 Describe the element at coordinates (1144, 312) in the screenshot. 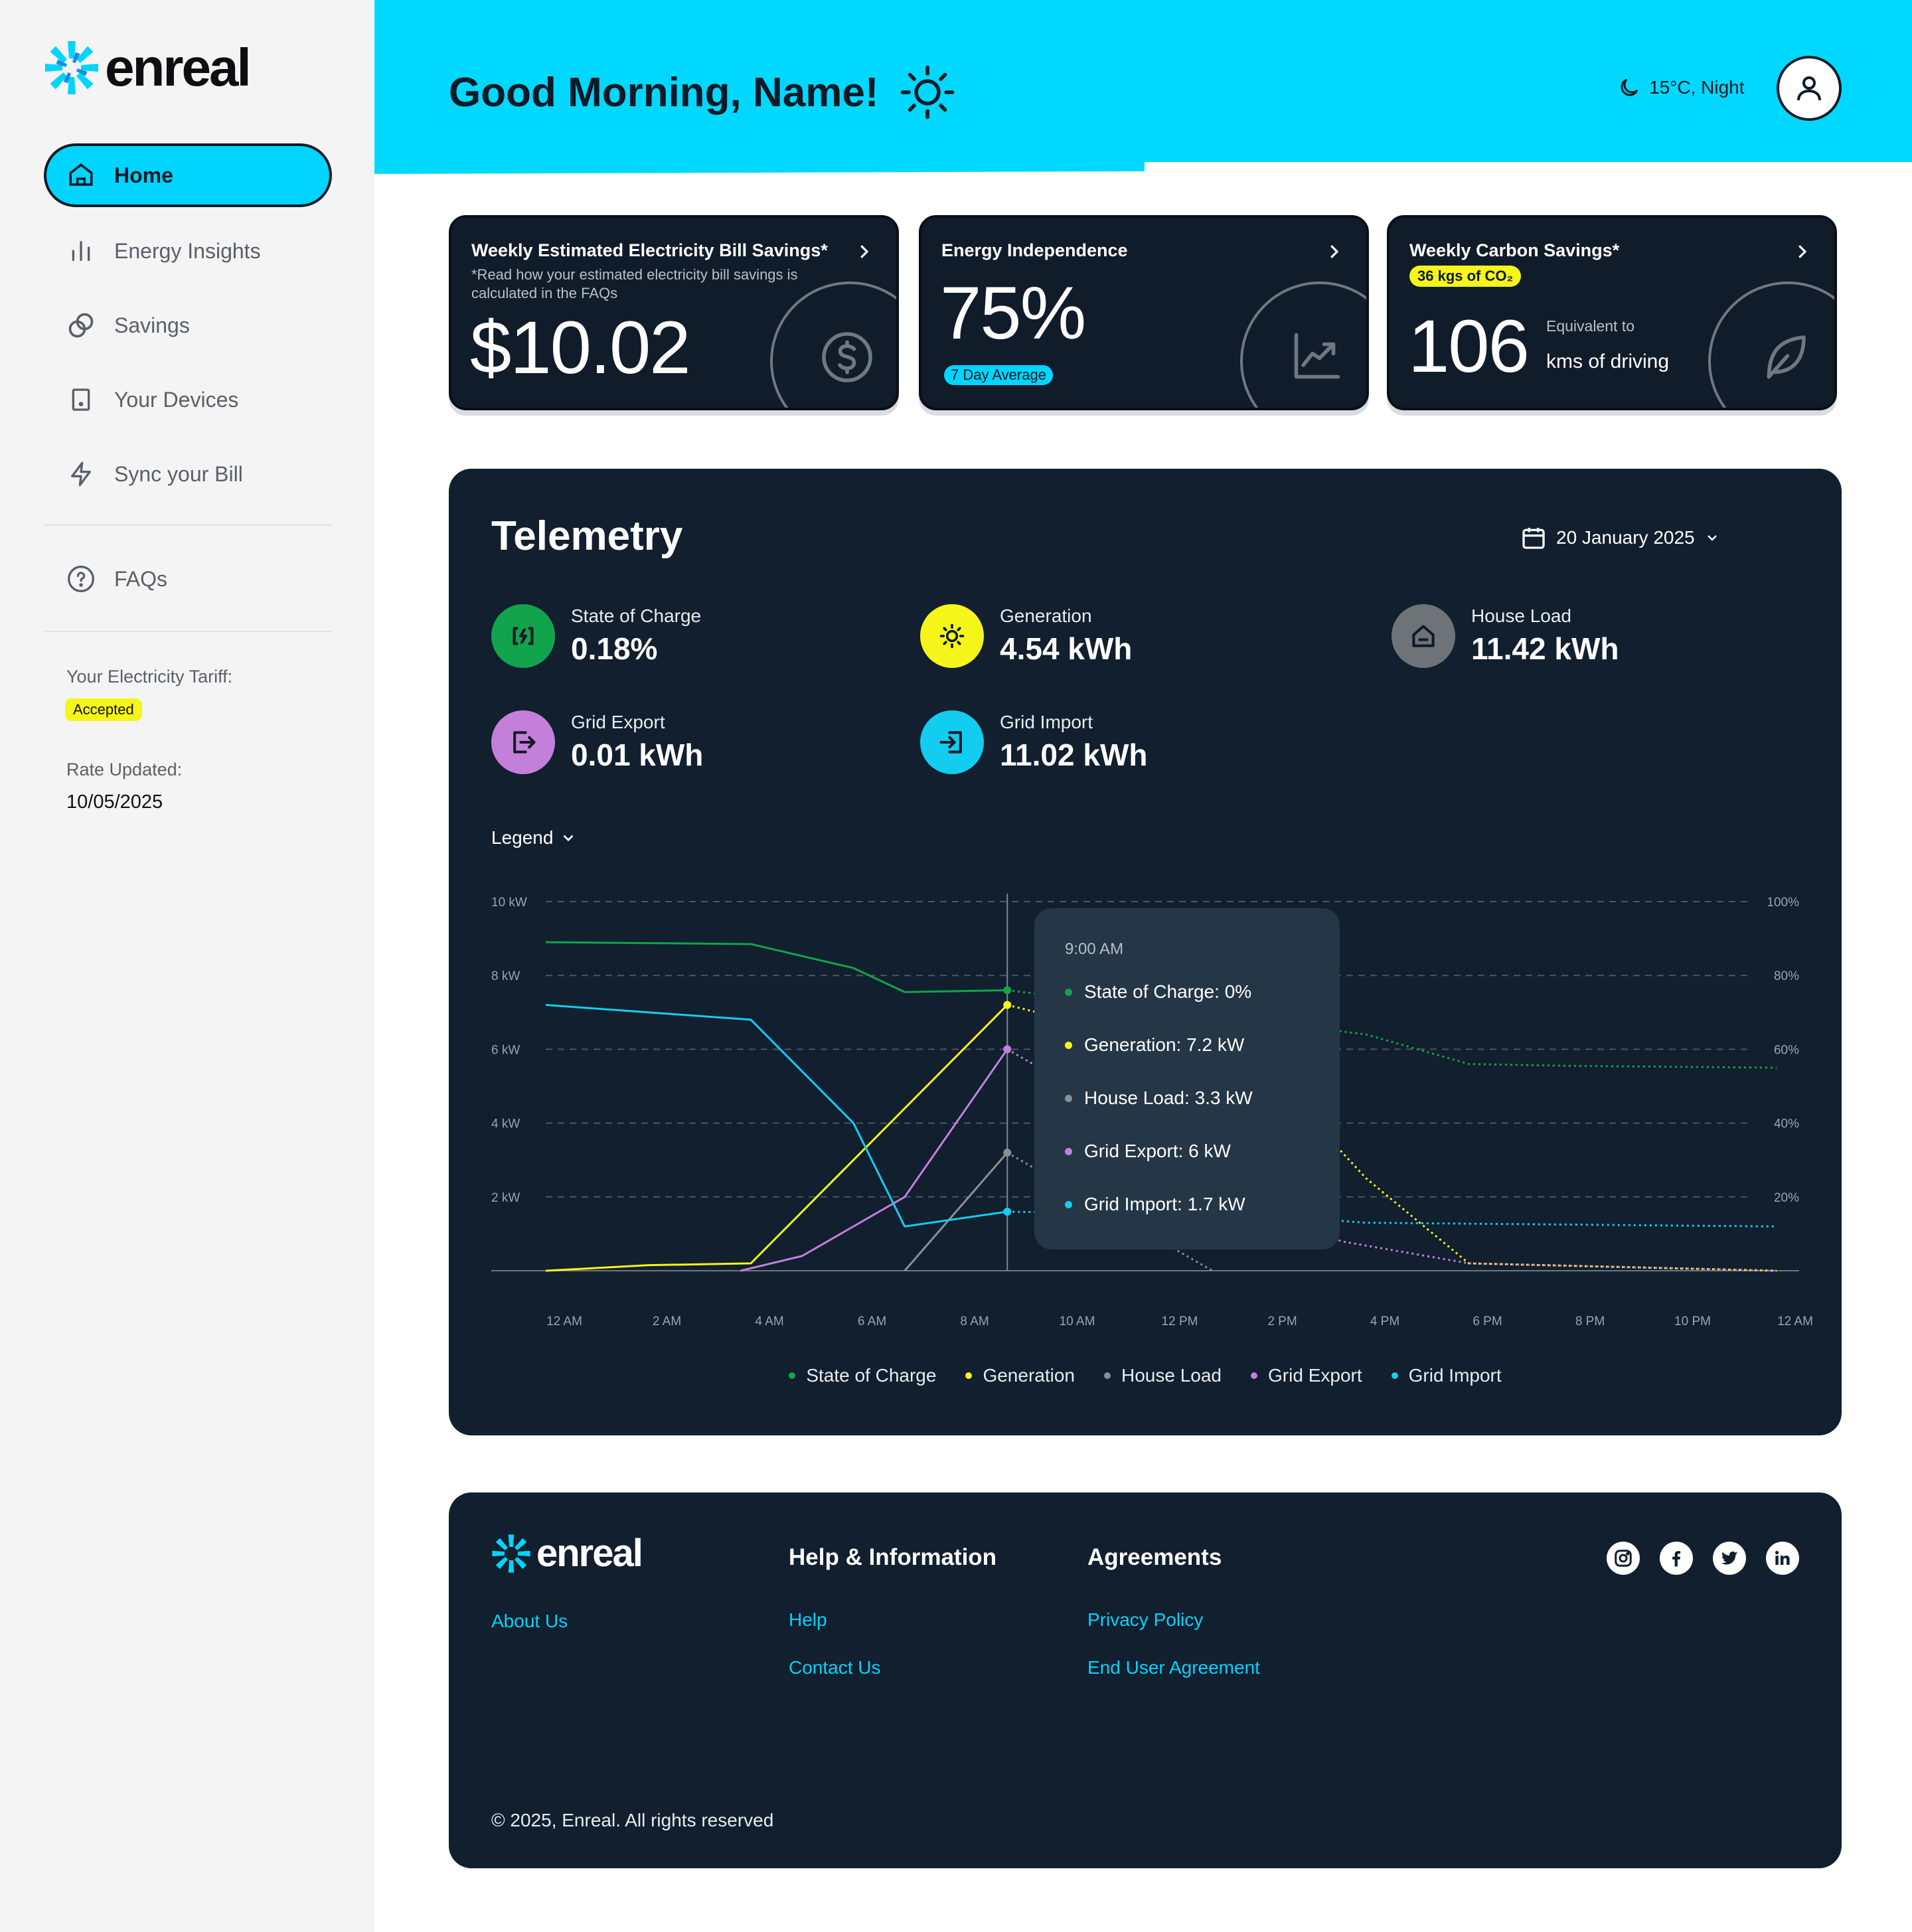

I see `energy-independence-card: Energy Independence 75% 7 Day Average` at that location.